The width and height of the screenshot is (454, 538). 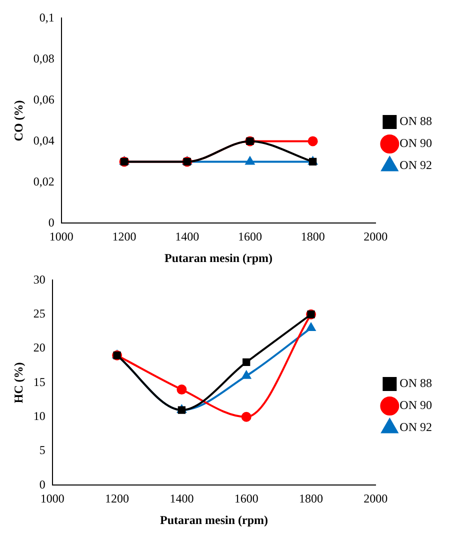 I want to click on y-tick-label: 0,08, so click(x=43, y=58).